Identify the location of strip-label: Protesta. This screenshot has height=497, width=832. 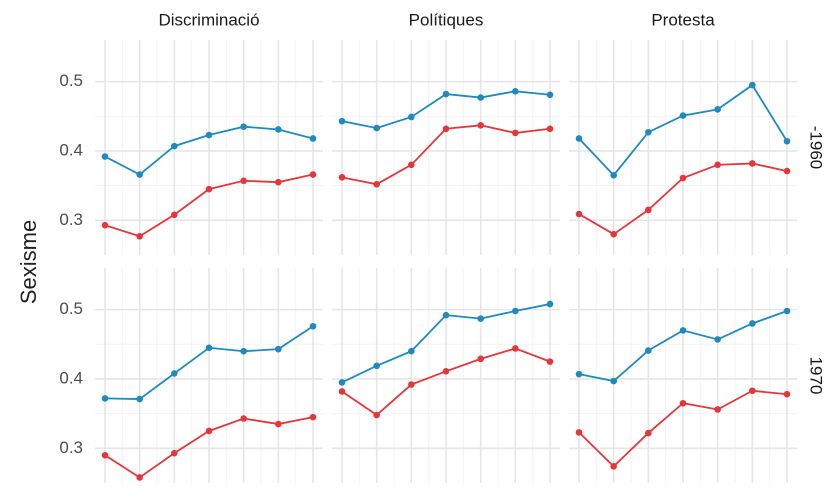
(683, 19).